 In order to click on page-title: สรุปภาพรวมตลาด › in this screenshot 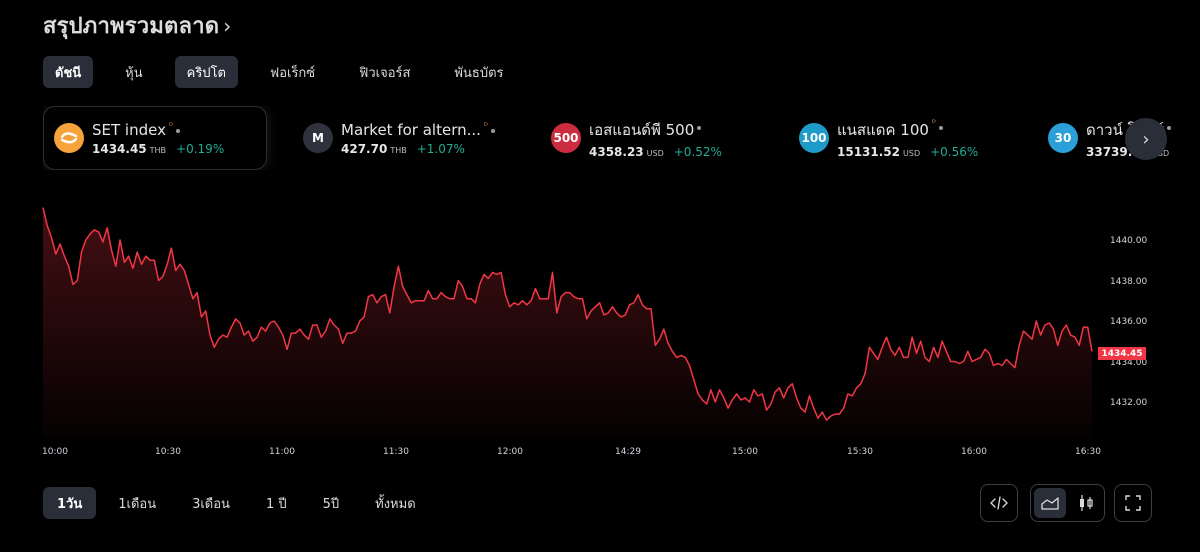, I will do `click(137, 25)`.